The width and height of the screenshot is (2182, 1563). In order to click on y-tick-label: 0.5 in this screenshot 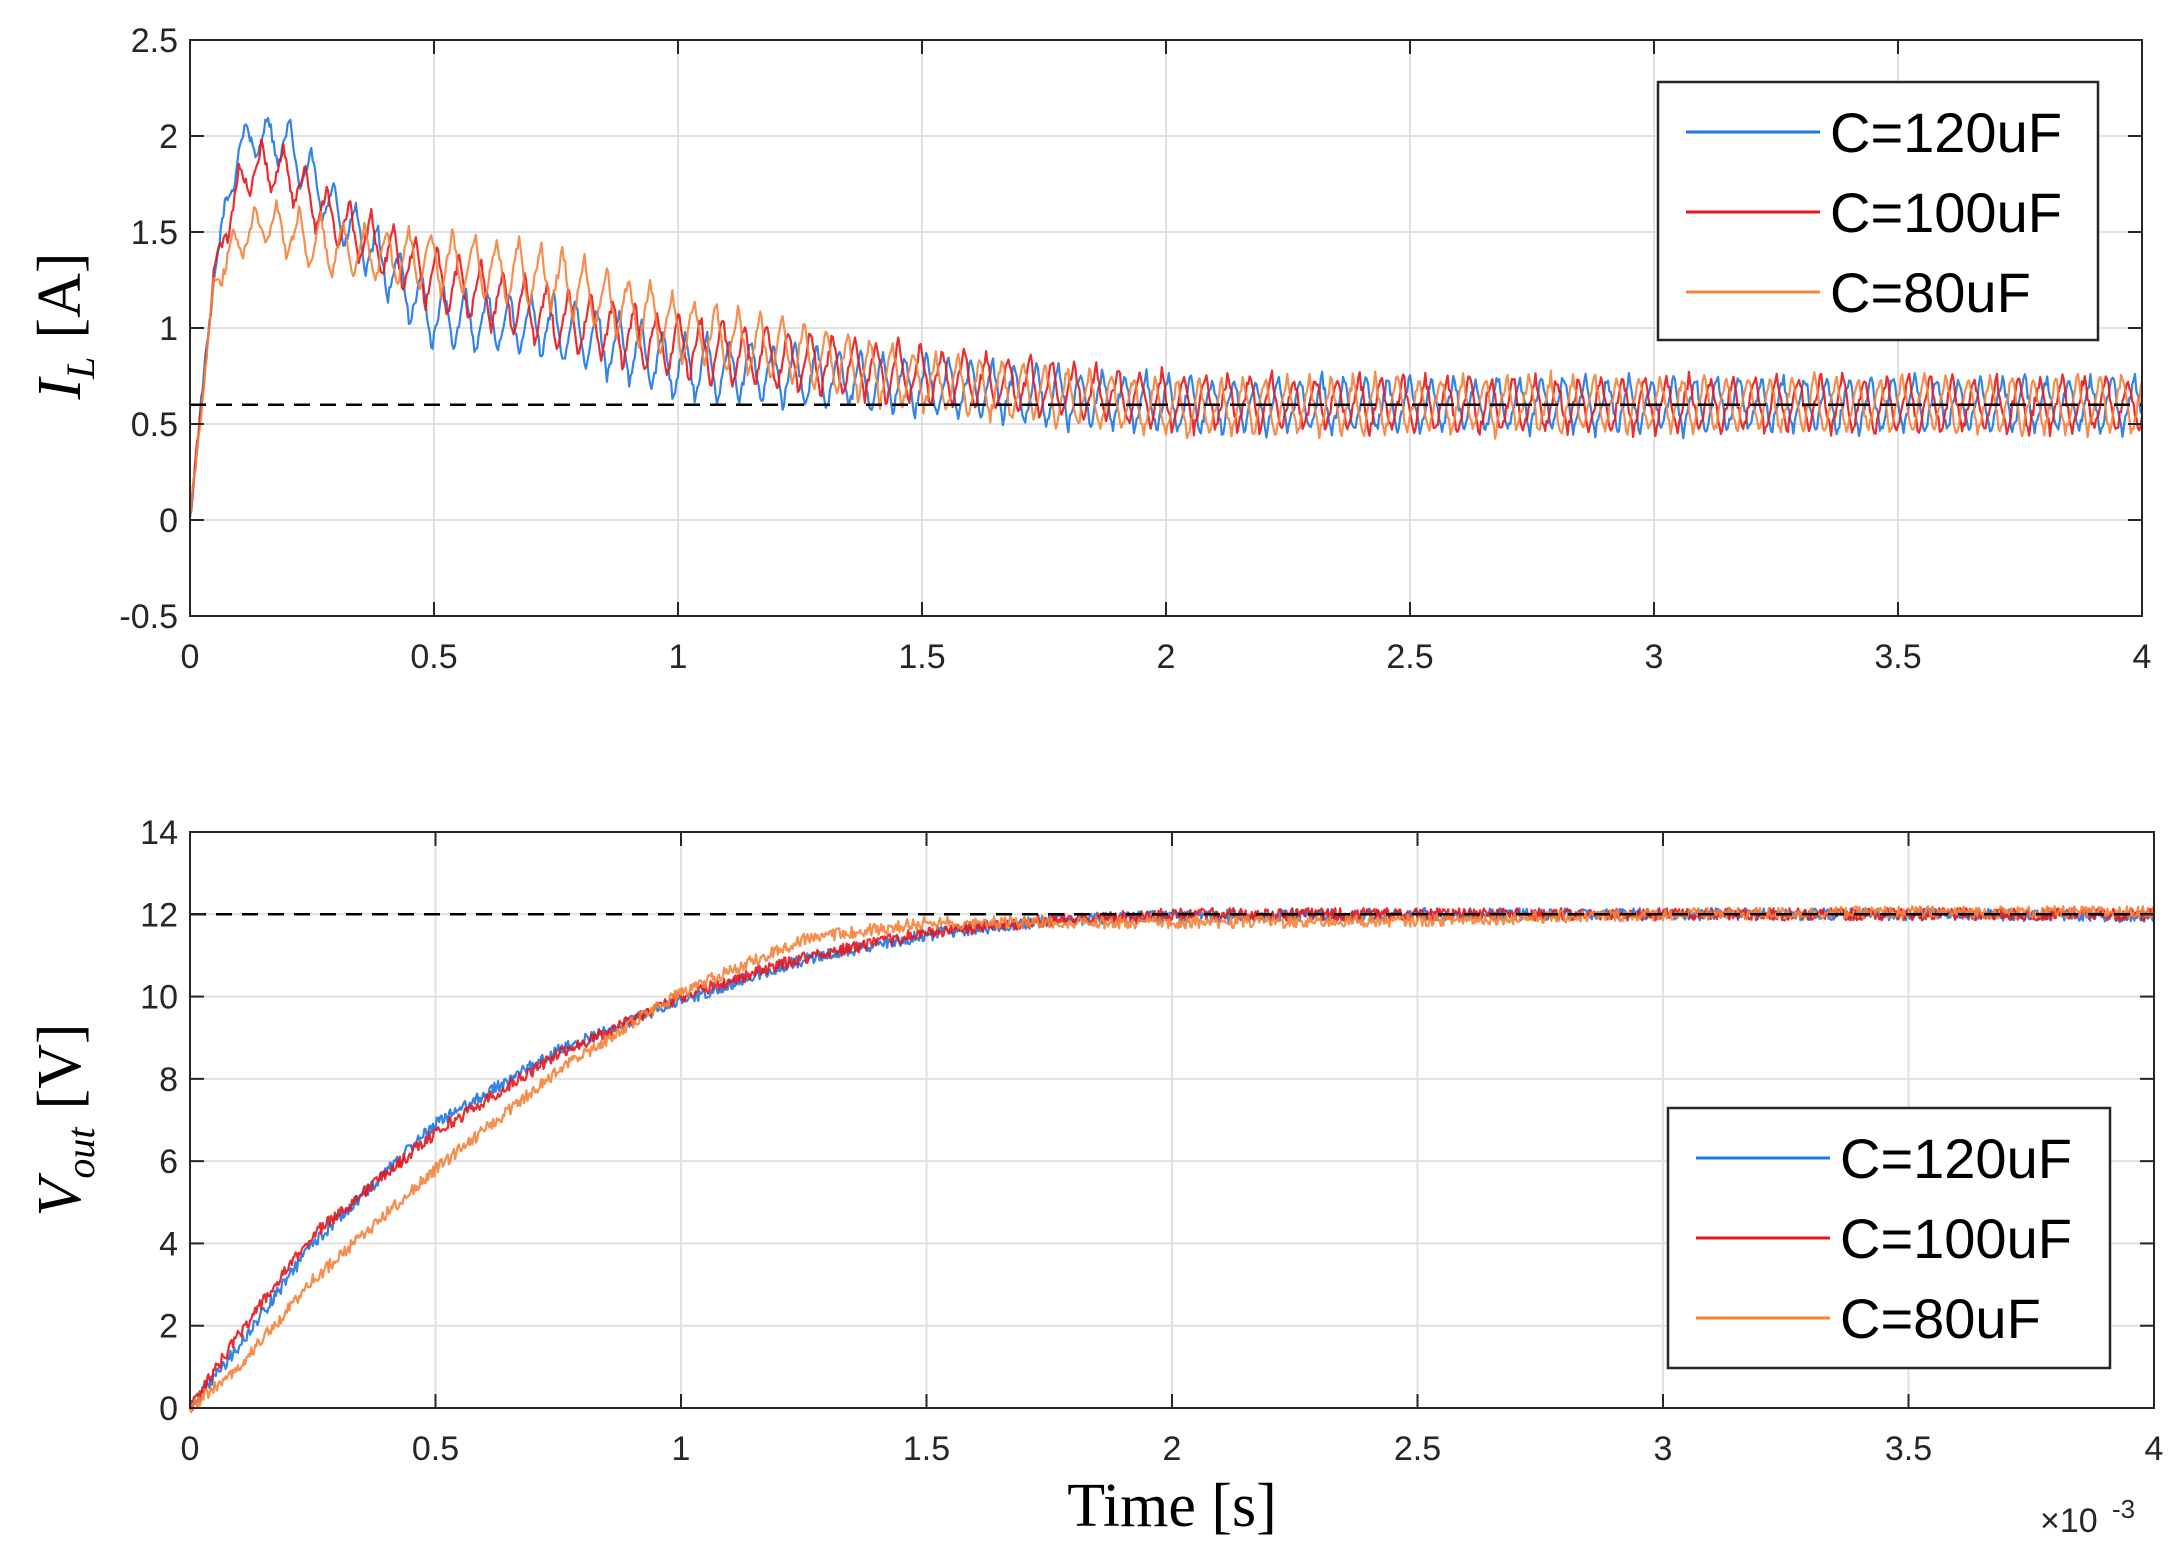, I will do `click(154, 425)`.